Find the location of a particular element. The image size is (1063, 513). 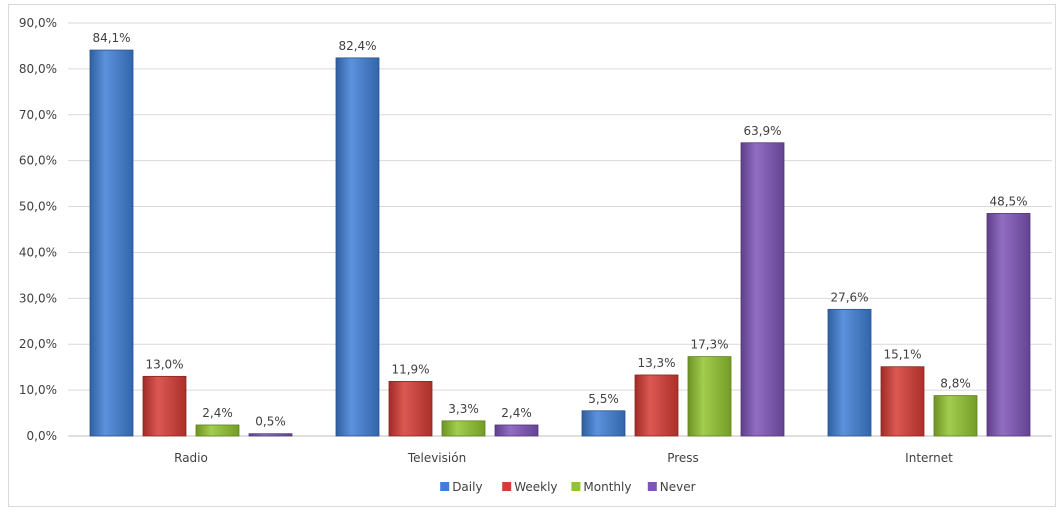

y-tick-label: 40,0% is located at coordinates (38, 252).